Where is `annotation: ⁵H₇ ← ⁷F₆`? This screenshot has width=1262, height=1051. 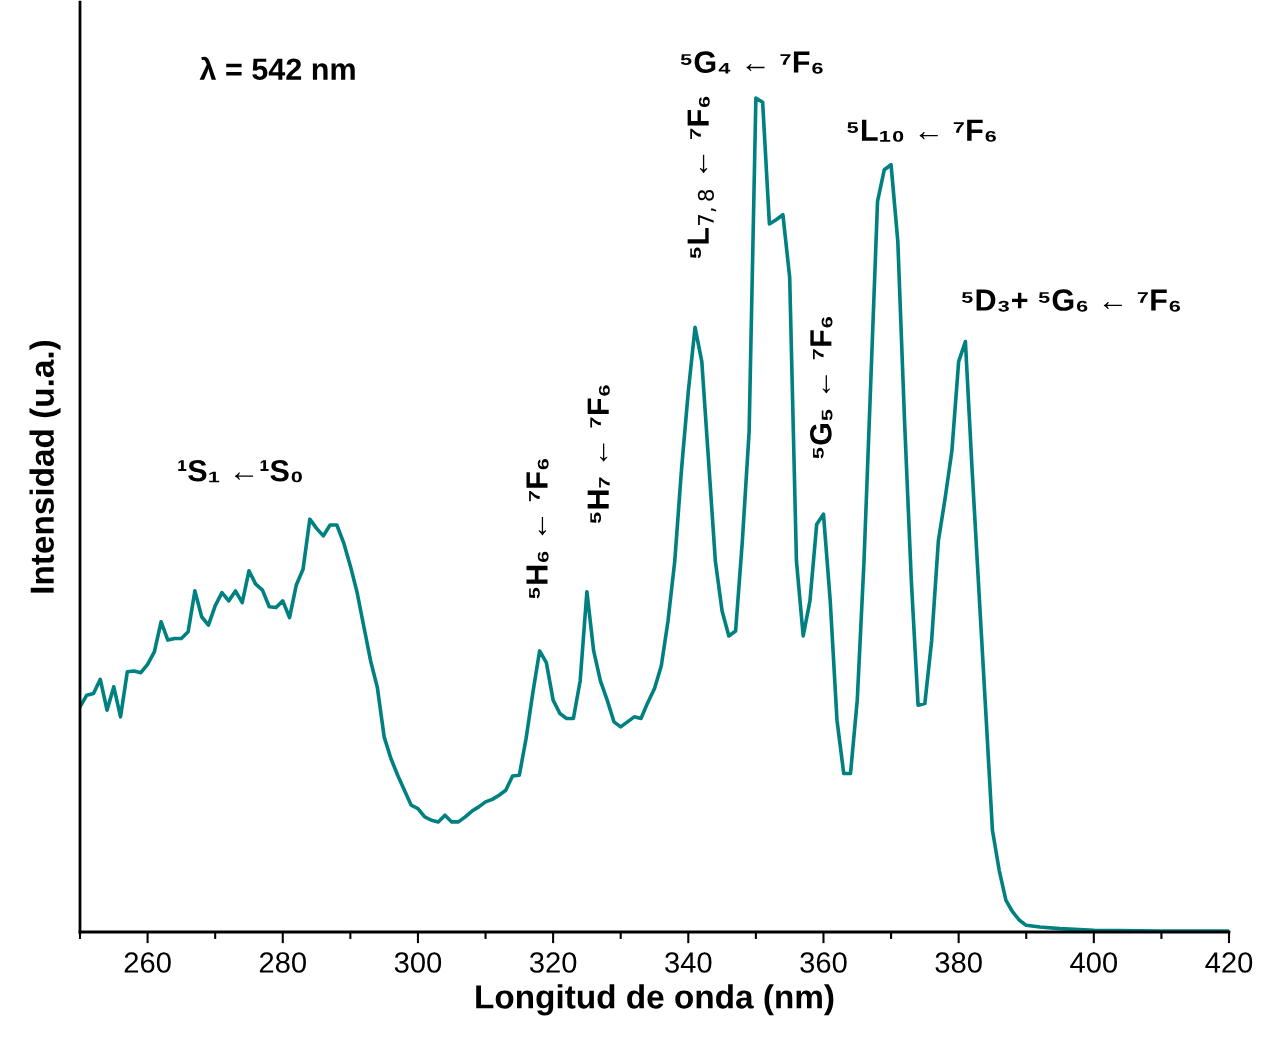
annotation: ⁵H₇ ← ⁷F₆ is located at coordinates (598, 454).